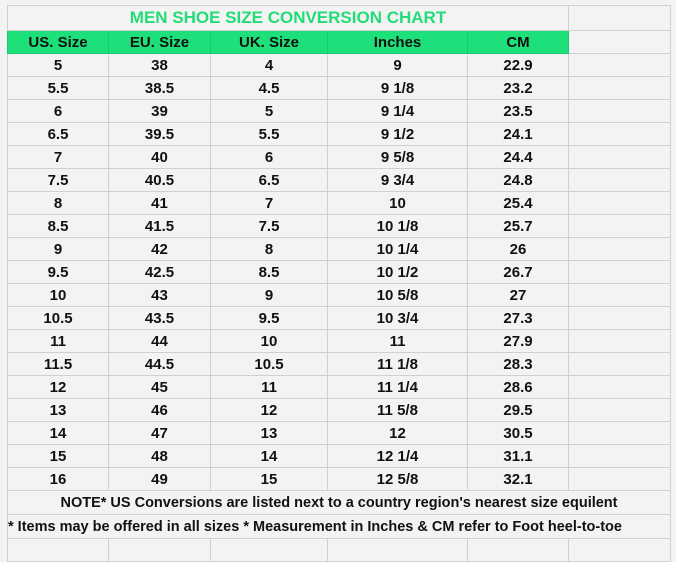  Describe the element at coordinates (58, 180) in the screenshot. I see `cell-us: 7.5` at that location.